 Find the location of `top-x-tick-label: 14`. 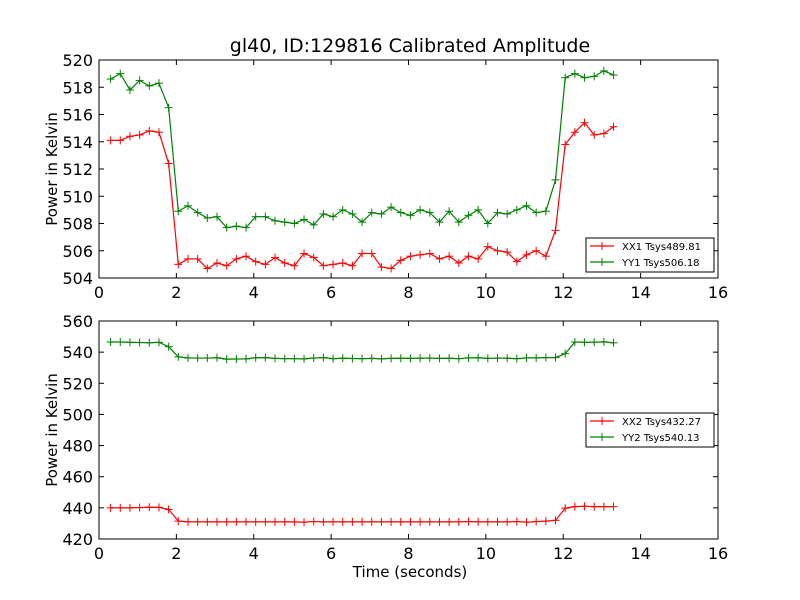

top-x-tick-label: 14 is located at coordinates (640, 292).